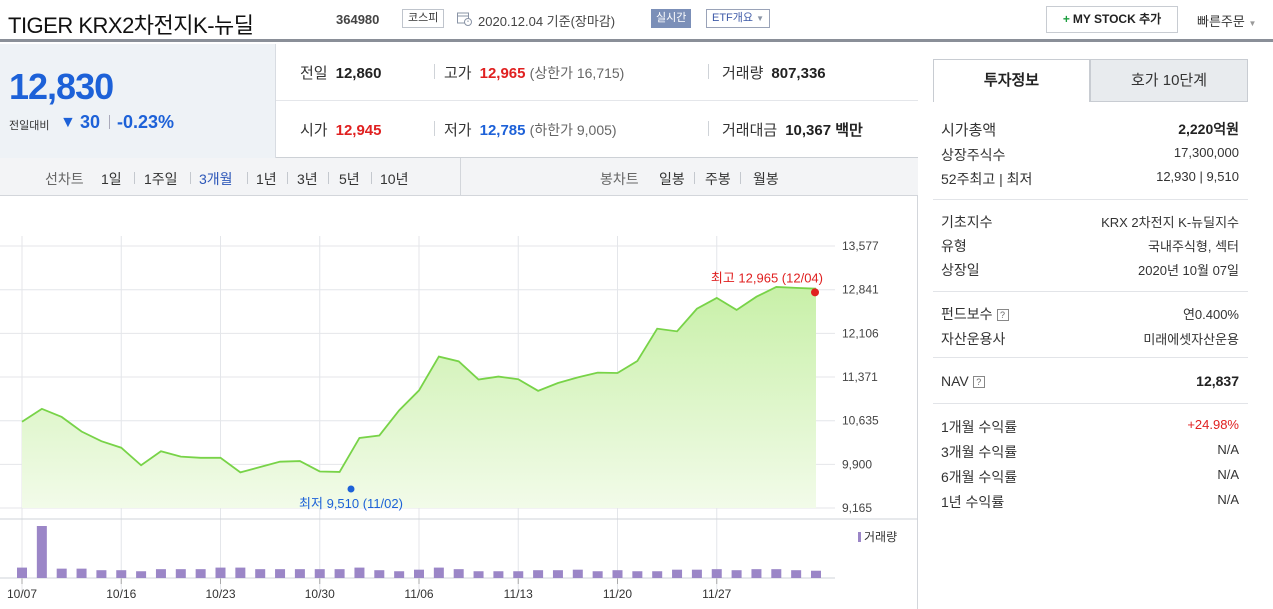  What do you see at coordinates (61, 86) in the screenshot?
I see `current-price: 12,830` at bounding box center [61, 86].